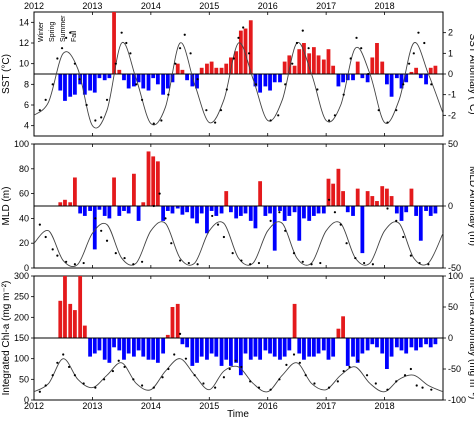 This screenshot has height=421, width=474. I want to click on left-tick-label: 100, so click(21, 144).